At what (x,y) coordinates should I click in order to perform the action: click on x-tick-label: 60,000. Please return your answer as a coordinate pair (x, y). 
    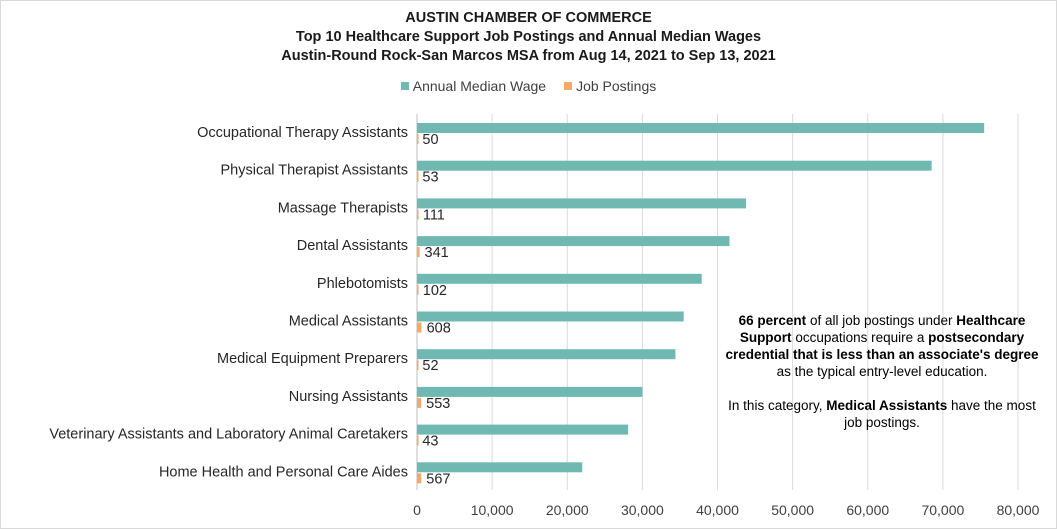
    Looking at the image, I should click on (867, 510).